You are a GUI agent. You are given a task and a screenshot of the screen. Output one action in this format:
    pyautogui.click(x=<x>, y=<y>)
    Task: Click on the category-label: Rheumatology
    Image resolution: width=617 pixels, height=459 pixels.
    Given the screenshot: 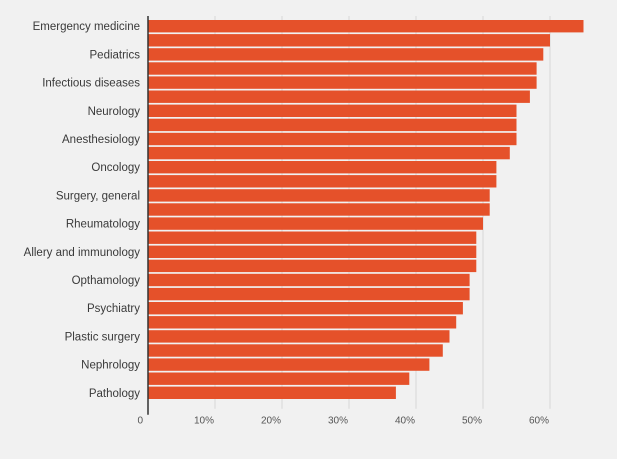 What is the action you would take?
    pyautogui.click(x=103, y=225)
    